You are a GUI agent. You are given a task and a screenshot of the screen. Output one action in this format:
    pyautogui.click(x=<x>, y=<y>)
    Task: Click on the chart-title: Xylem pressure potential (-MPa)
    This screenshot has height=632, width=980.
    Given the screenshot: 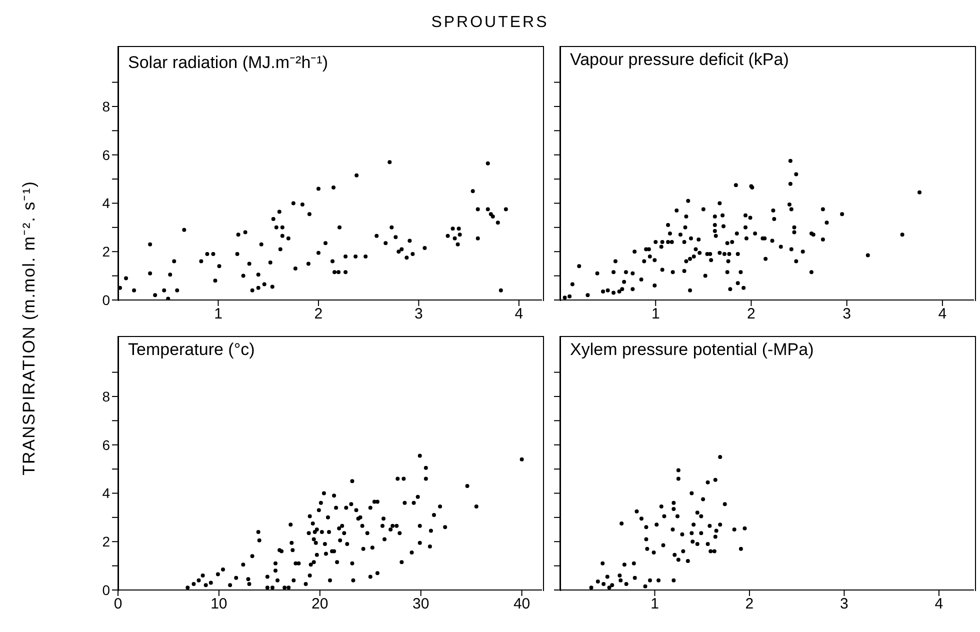 What is the action you would take?
    pyautogui.click(x=692, y=350)
    